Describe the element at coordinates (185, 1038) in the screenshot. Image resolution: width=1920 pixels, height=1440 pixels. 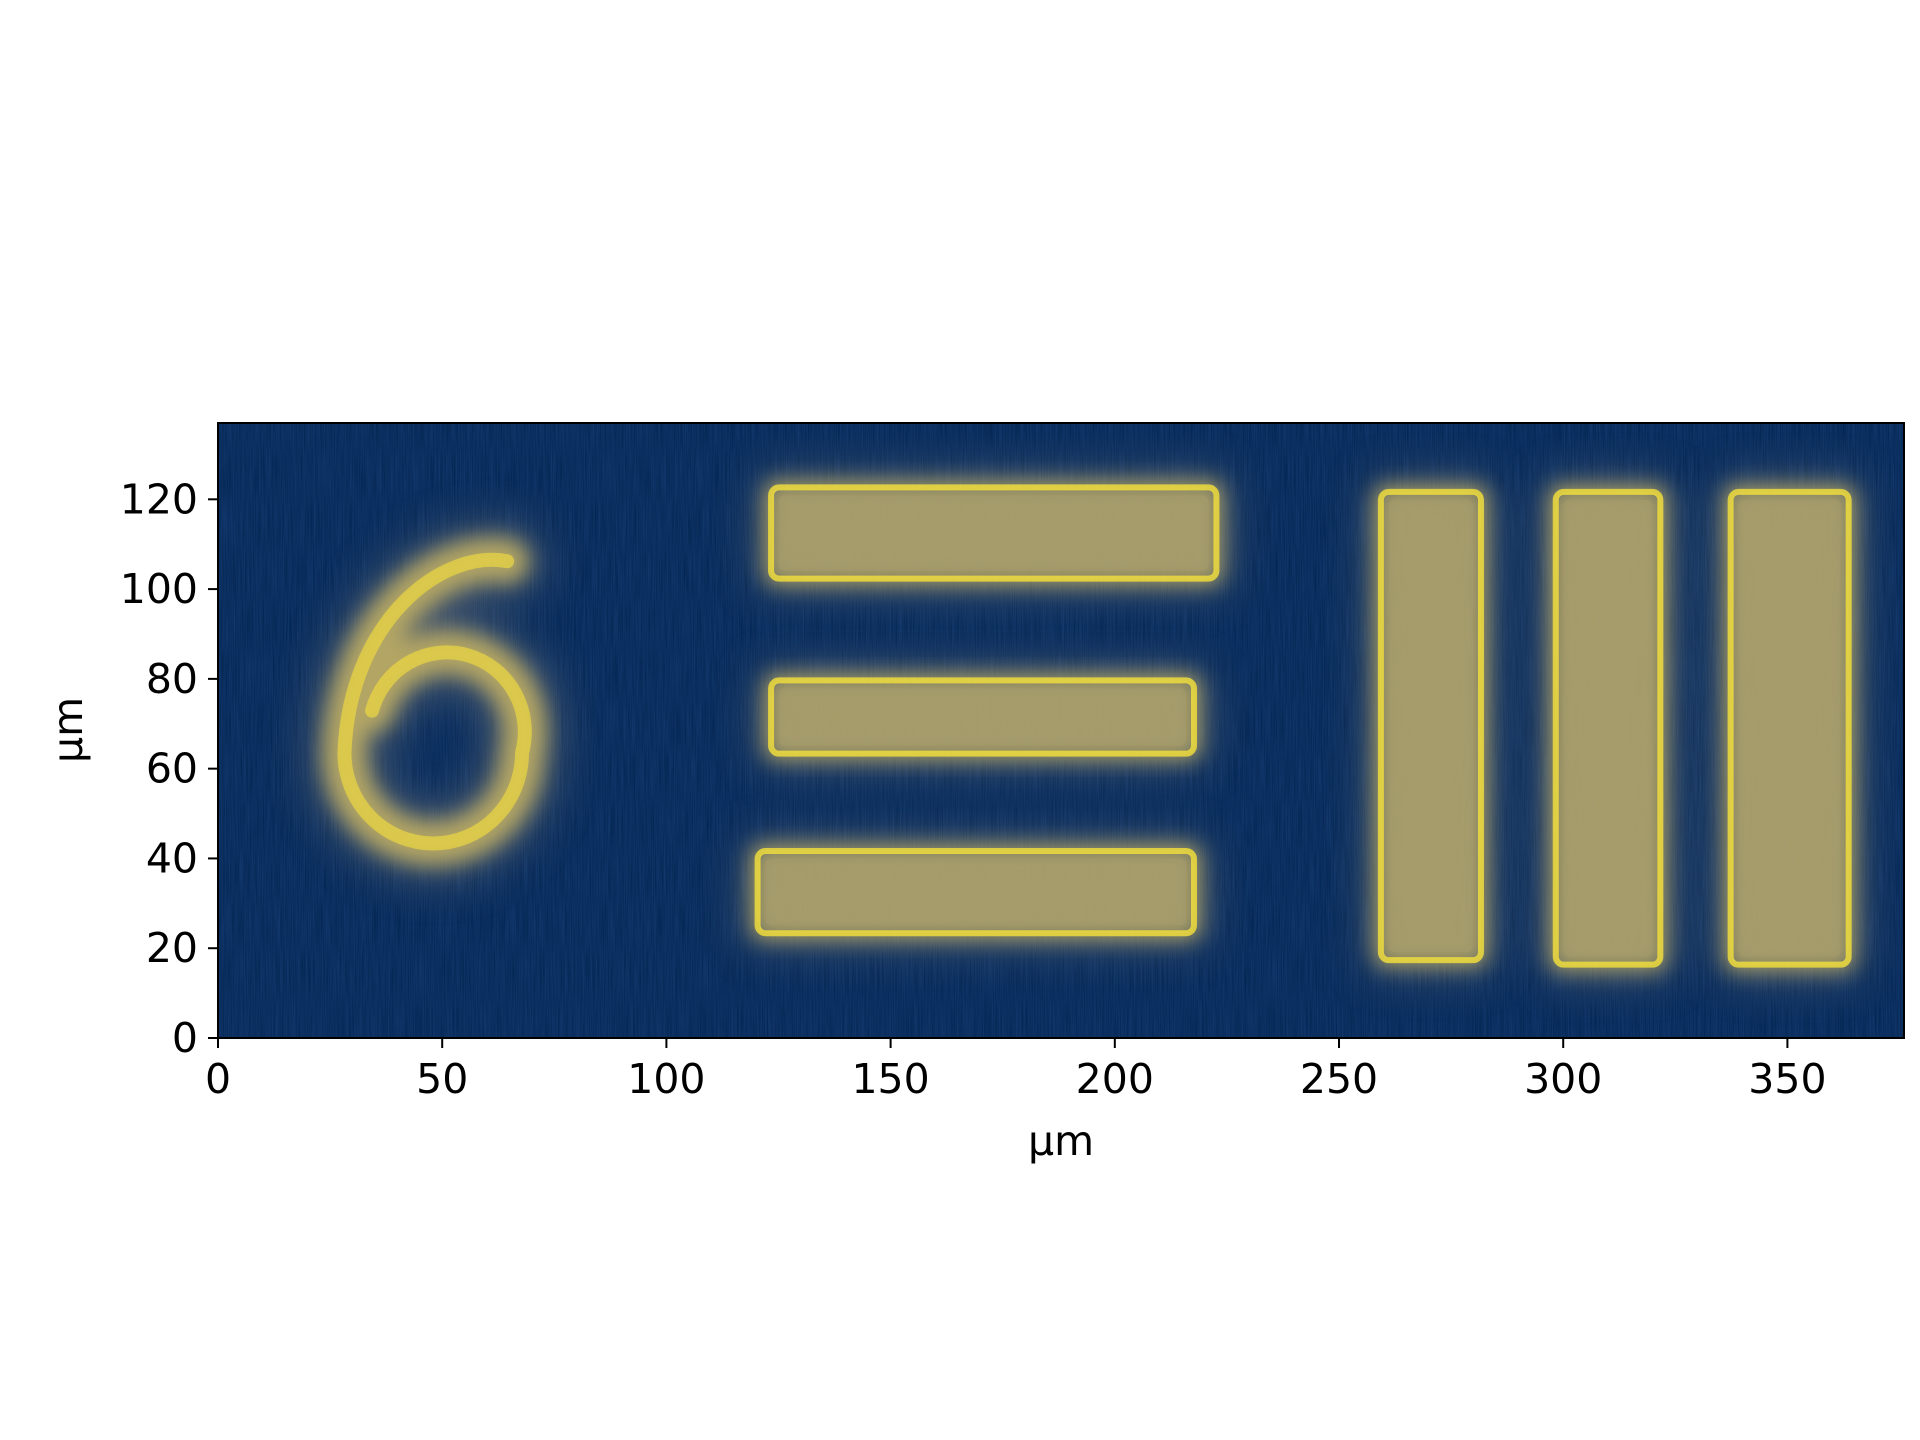
I see `y-tick-label: 0` at that location.